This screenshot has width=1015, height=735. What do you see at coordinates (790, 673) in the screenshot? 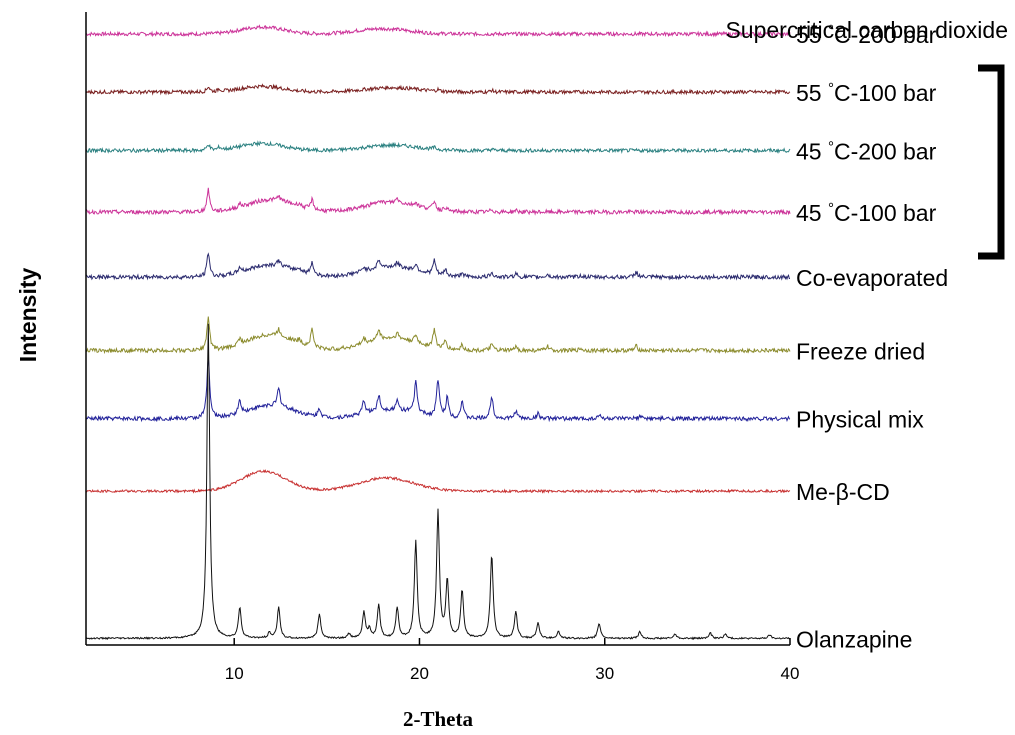
I see `x-tick-label-3: 40` at bounding box center [790, 673].